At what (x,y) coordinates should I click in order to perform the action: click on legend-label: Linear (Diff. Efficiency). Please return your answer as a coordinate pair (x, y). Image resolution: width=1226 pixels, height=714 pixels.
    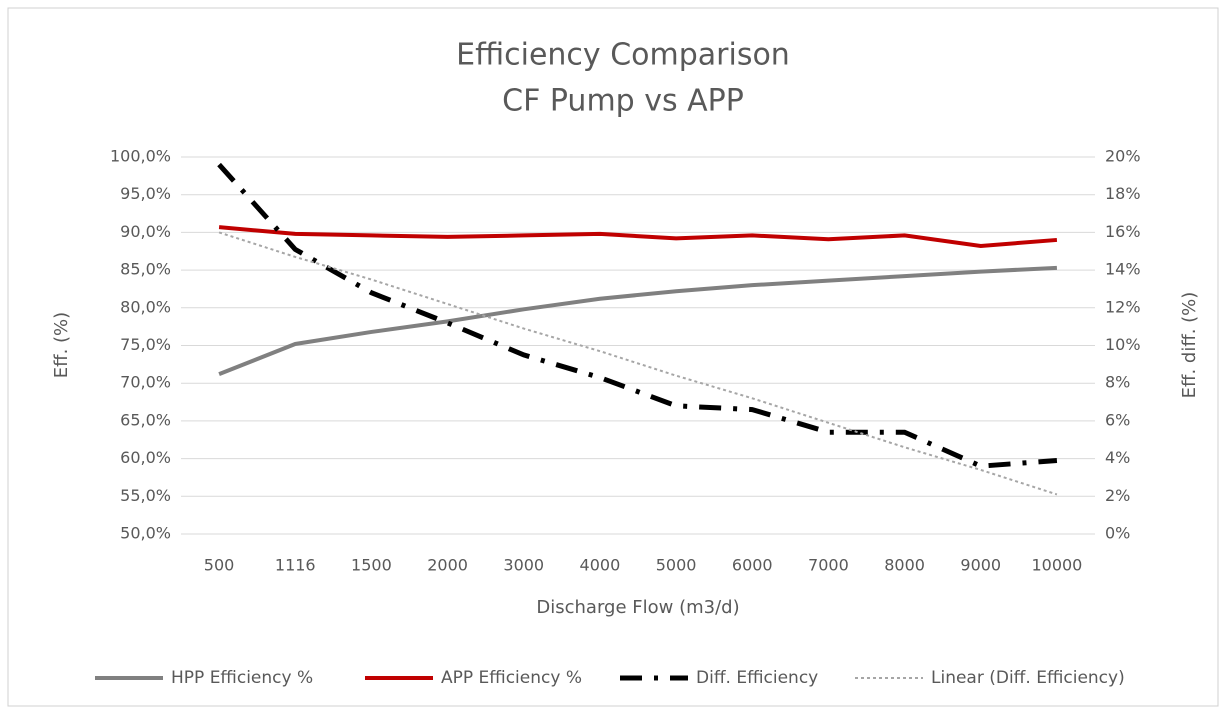
    Looking at the image, I should click on (1028, 678).